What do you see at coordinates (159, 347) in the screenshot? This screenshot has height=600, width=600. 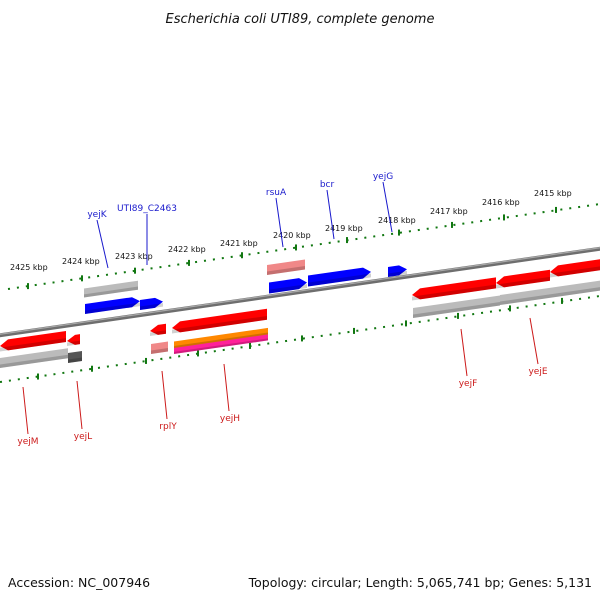 I see `lower-pink-feature` at bounding box center [159, 347].